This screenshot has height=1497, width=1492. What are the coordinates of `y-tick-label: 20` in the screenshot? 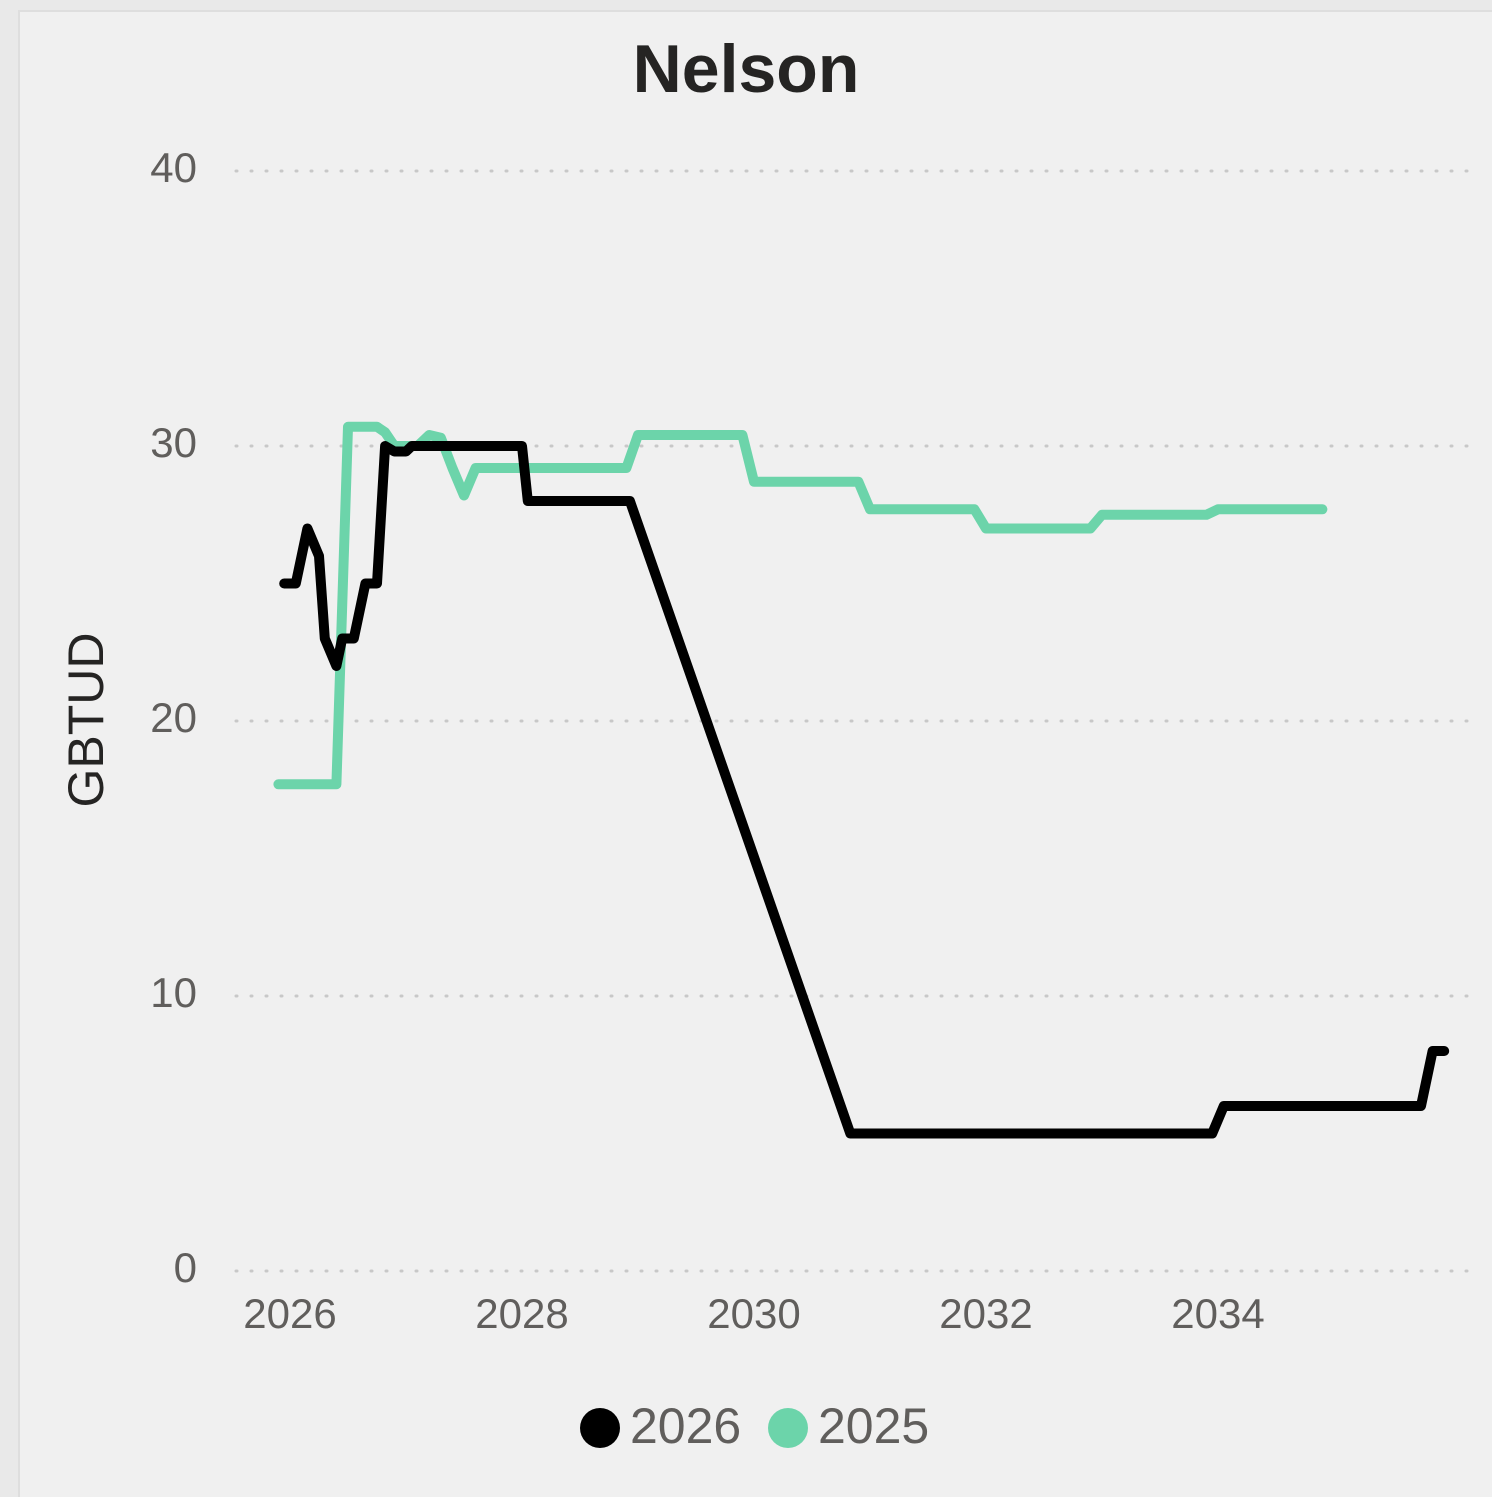 It's located at (173, 717).